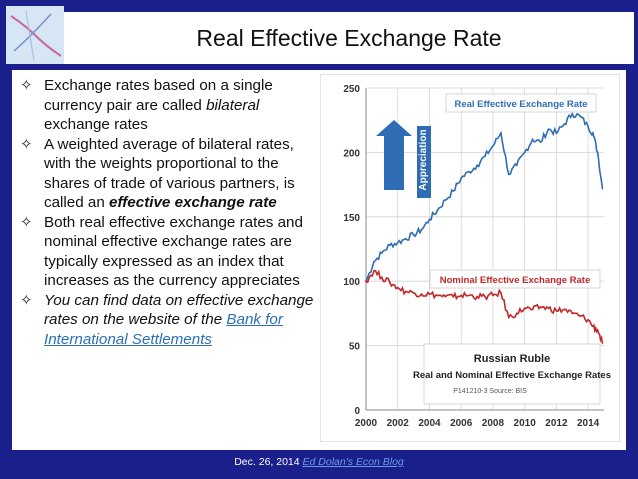 This screenshot has height=479, width=638. I want to click on x-tick-label: 2004, so click(429, 423).